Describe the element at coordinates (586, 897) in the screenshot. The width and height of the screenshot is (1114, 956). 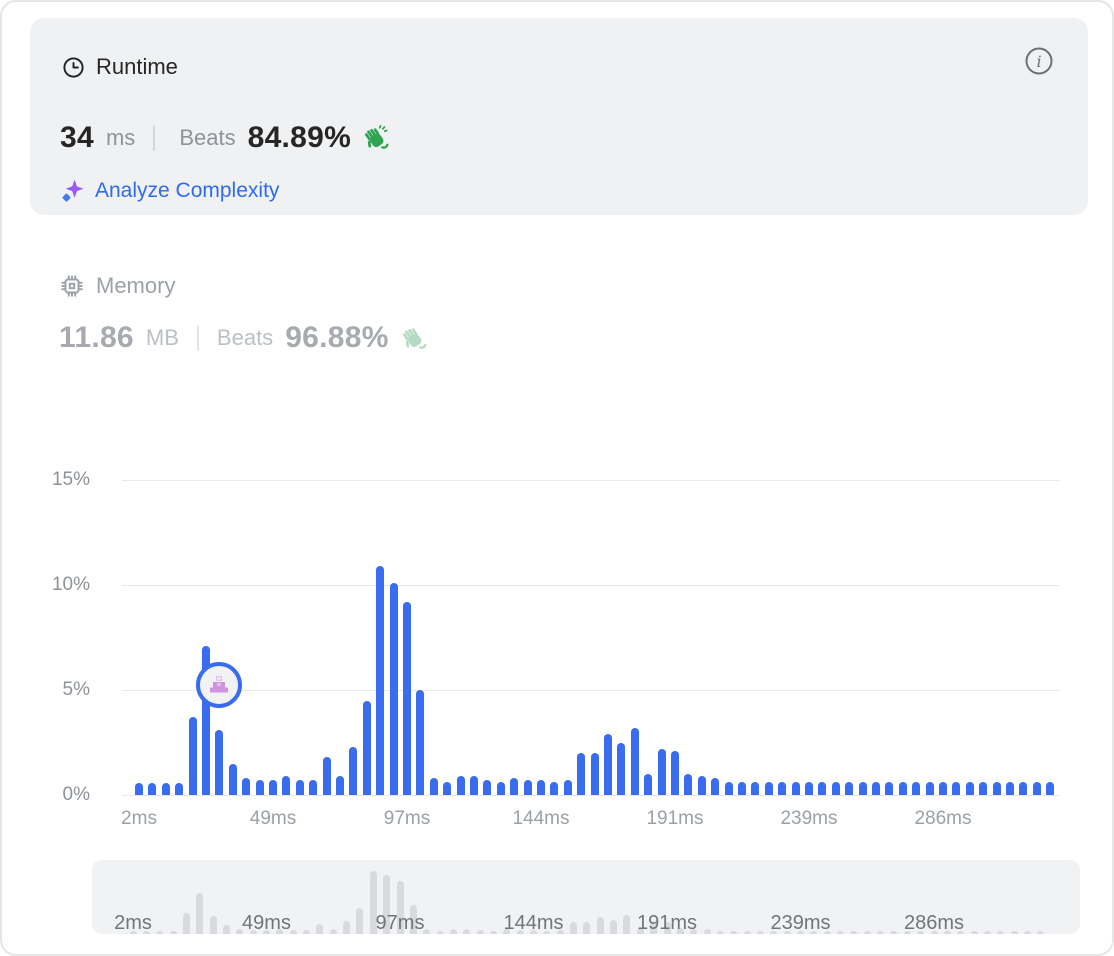
I see `chart-overview-brush: 2ms 49ms 97ms 144ms 191ms 239ms 286ms` at that location.